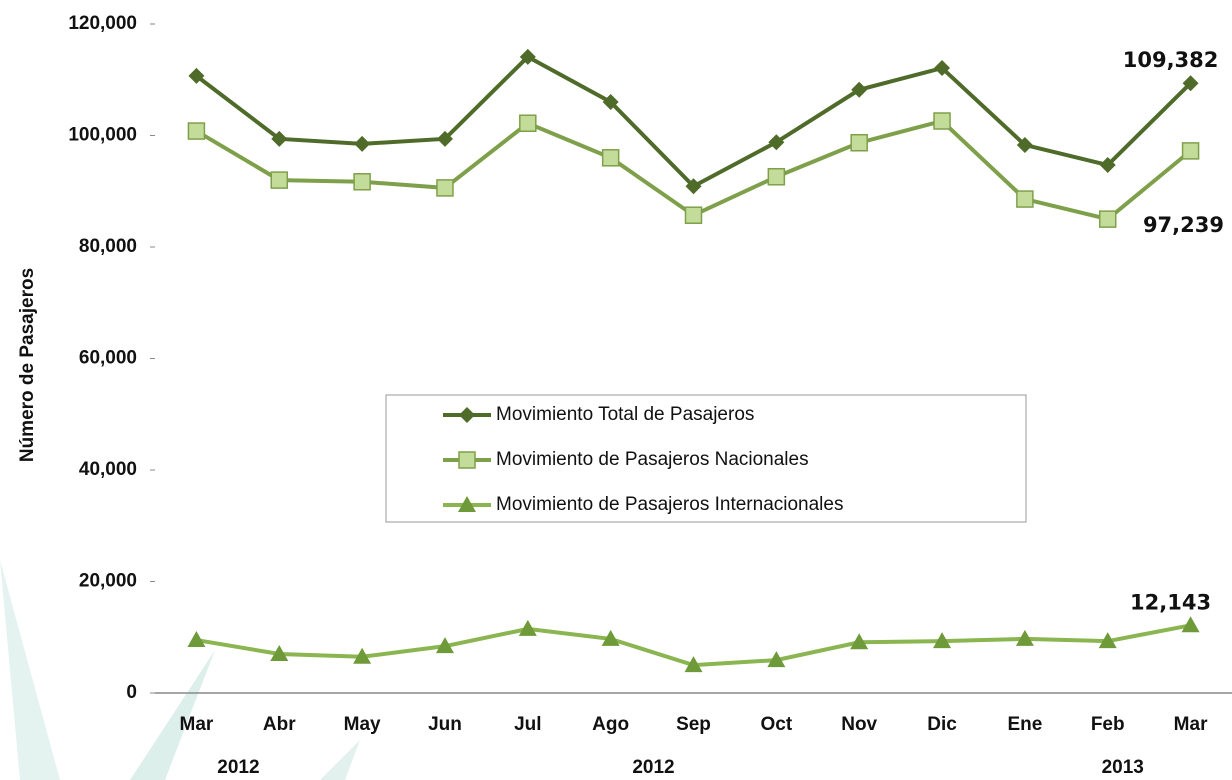 This screenshot has height=780, width=1232. Describe the element at coordinates (1171, 60) in the screenshot. I see `data-label: 109,382` at that location.